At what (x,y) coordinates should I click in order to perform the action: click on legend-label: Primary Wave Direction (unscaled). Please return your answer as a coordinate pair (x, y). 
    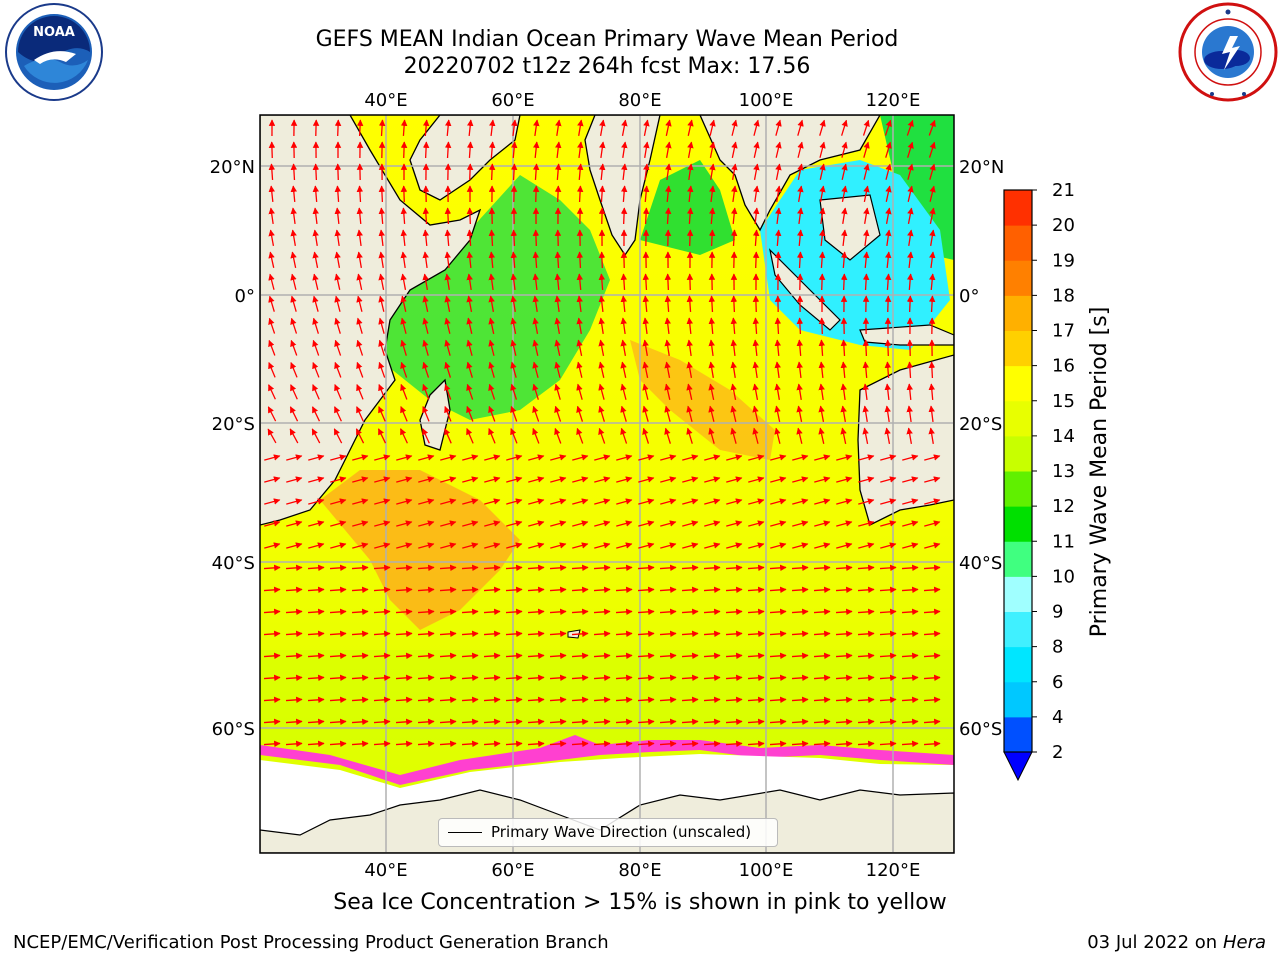
    Looking at the image, I should click on (621, 832).